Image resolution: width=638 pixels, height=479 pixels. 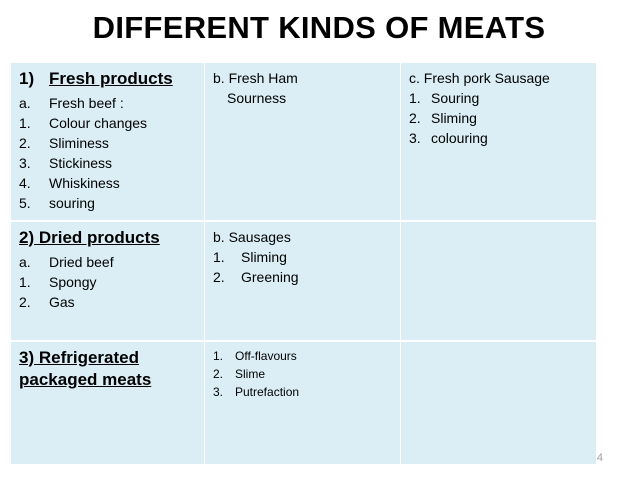 I want to click on list-text: Fresh beef :, so click(x=86, y=103).